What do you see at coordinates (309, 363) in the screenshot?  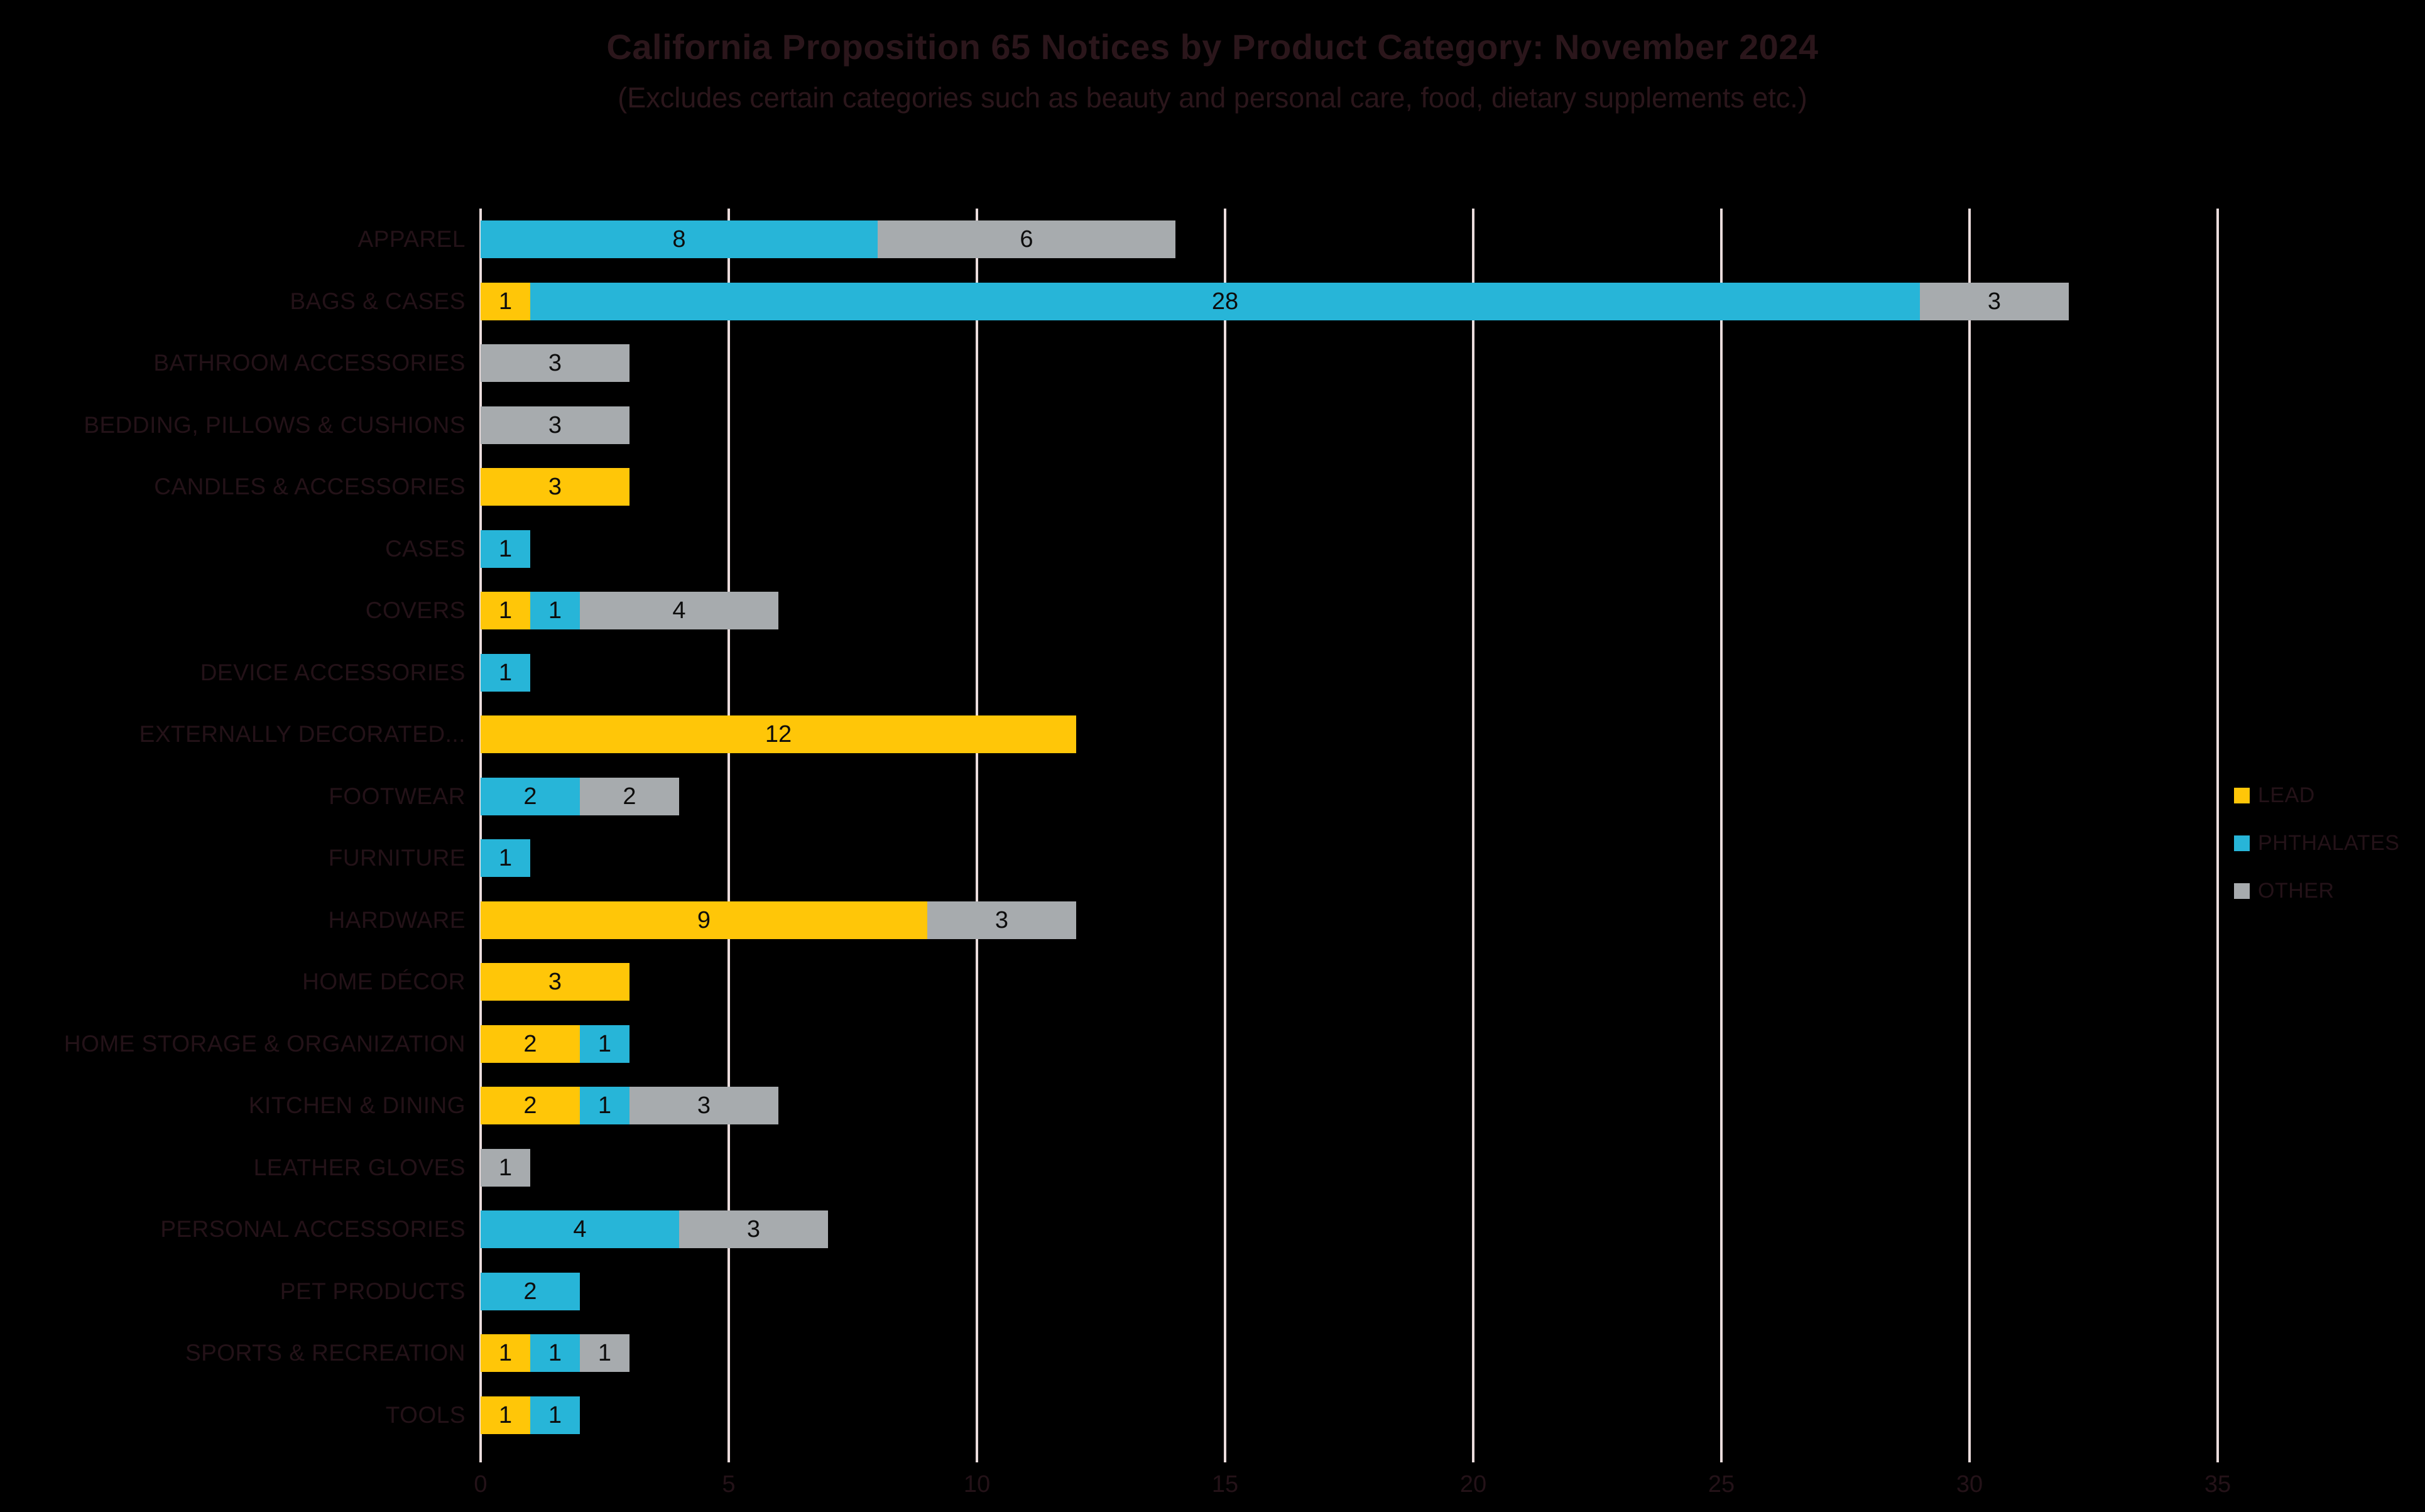 I see `category-label: BATHROOM ACCESSORIES` at bounding box center [309, 363].